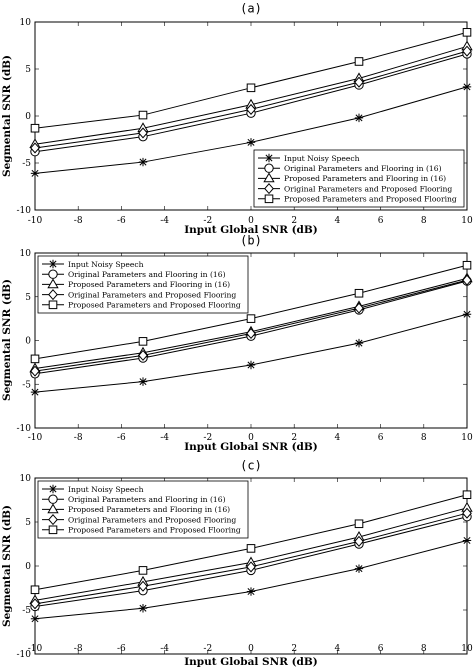  I want to click on x-tick-label: -4, so click(164, 649).